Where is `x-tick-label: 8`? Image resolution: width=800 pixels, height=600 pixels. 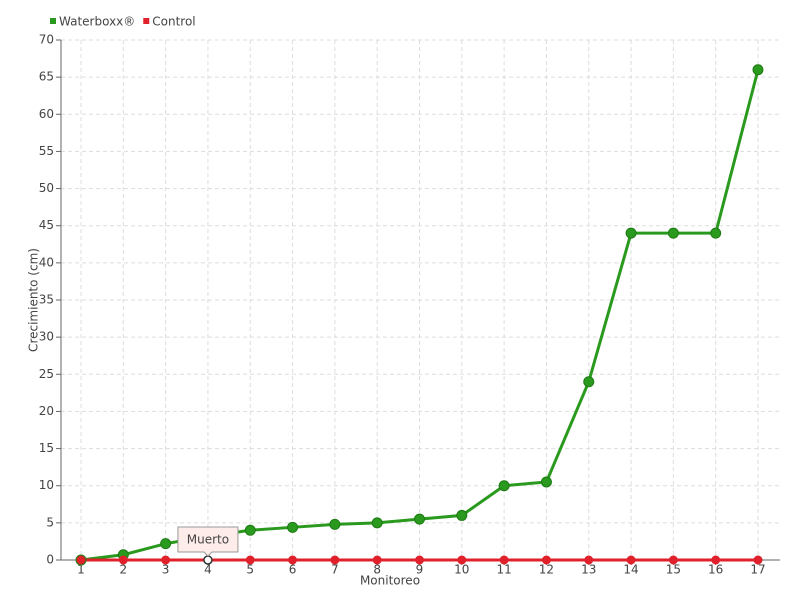 x-tick-label: 8 is located at coordinates (377, 570).